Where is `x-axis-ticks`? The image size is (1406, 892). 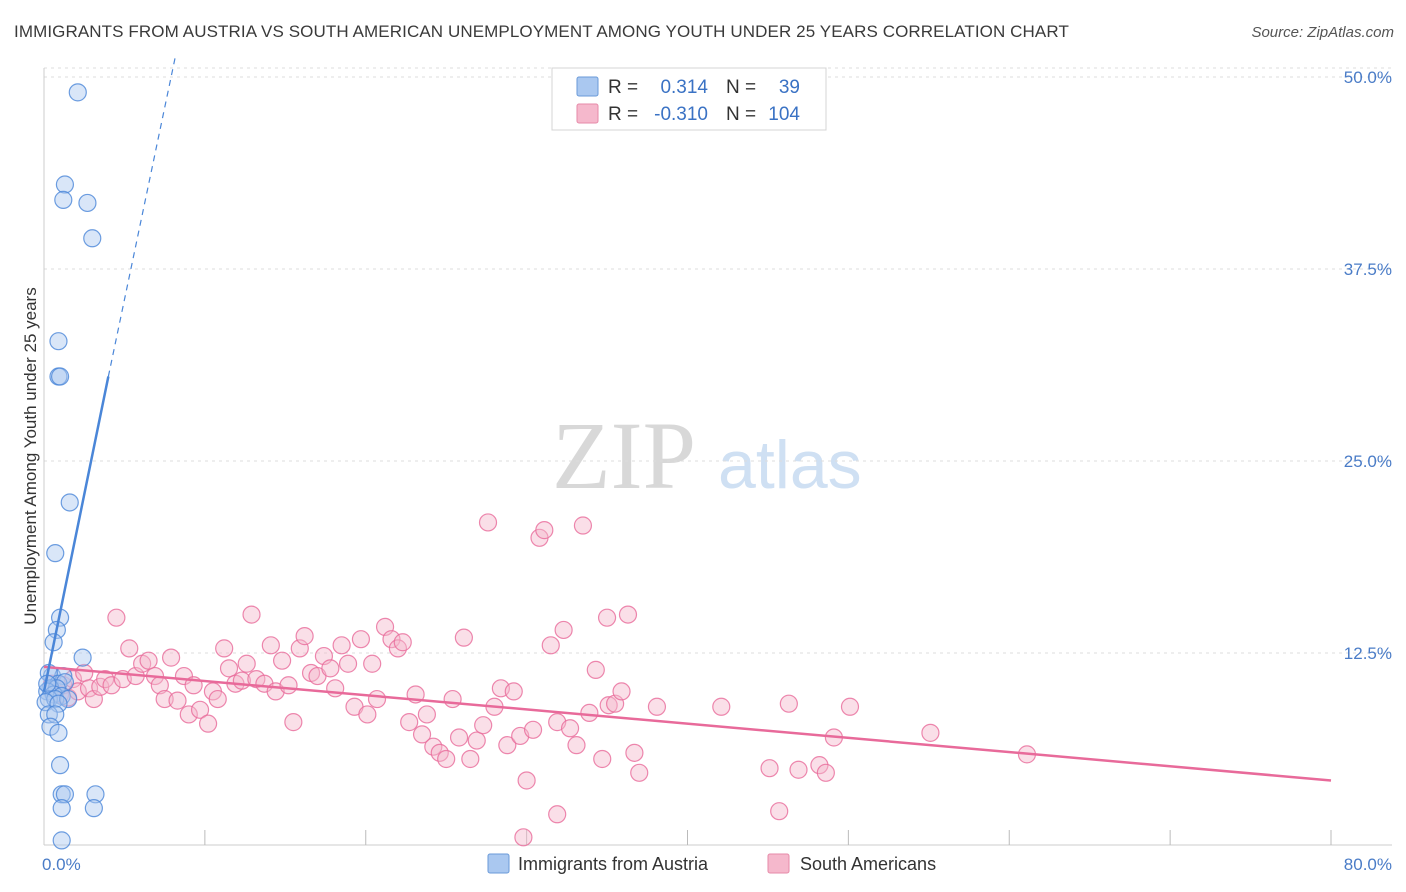
x-axis-ticks is located at coordinates (768, 837).